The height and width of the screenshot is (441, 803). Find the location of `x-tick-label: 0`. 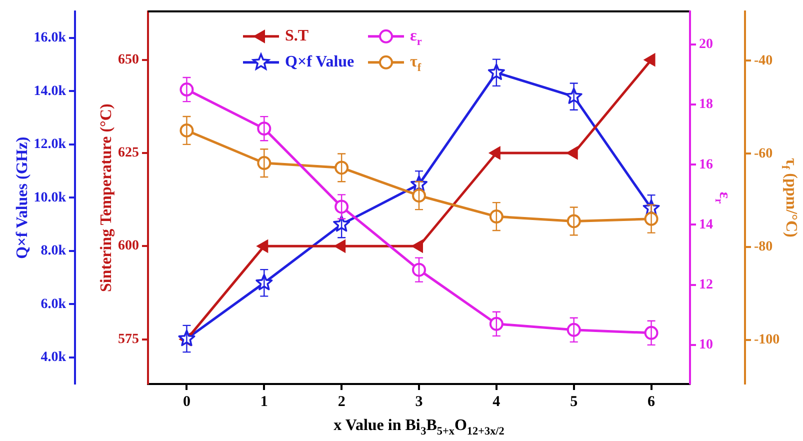

x-tick-label: 0 is located at coordinates (186, 402).